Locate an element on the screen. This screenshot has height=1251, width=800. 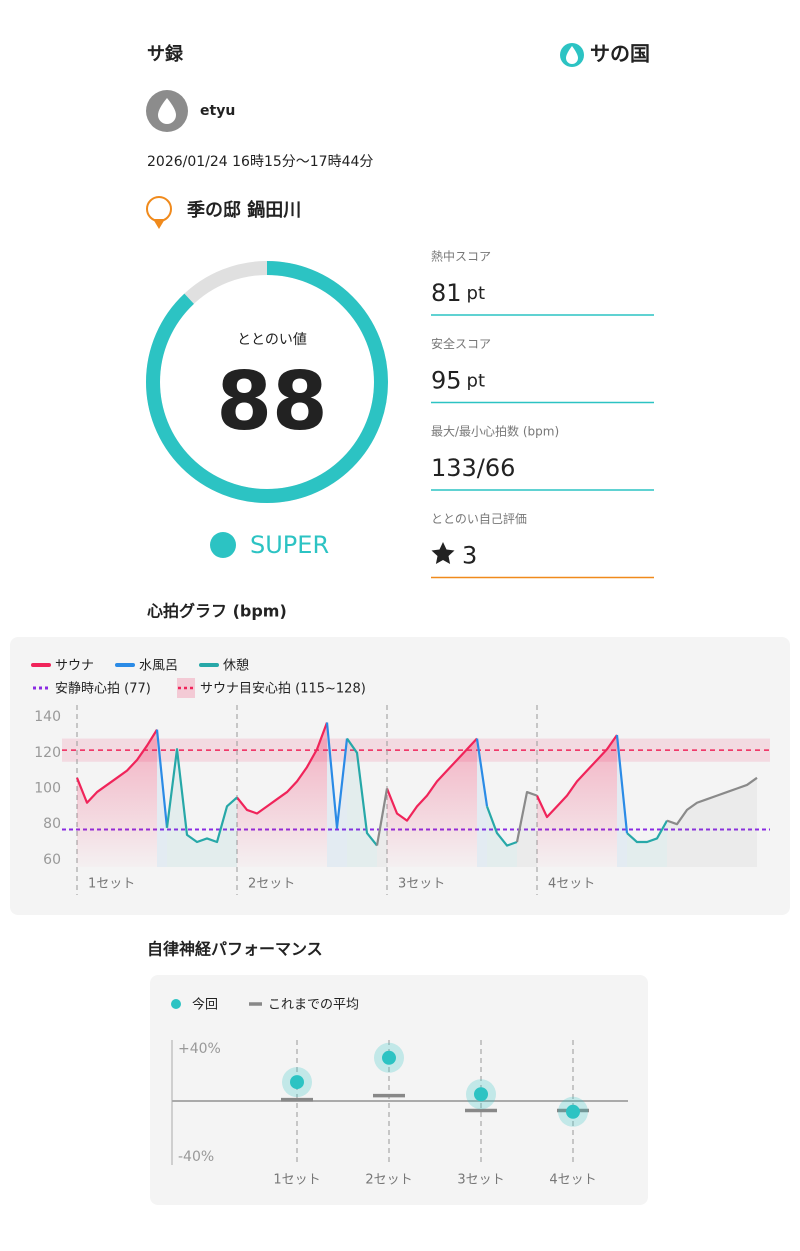
x-tick-label: 1セット is located at coordinates (296, 1180).